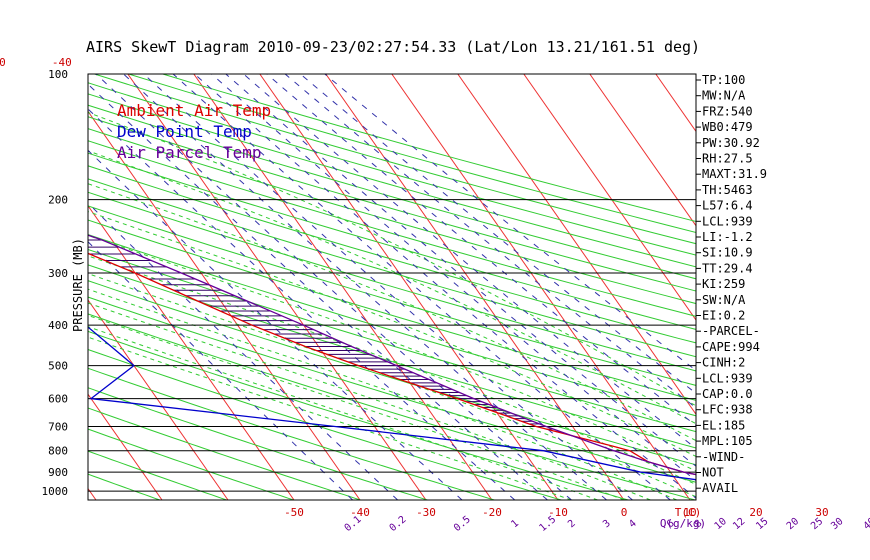  I want to click on index-label: NOT, so click(713, 473).